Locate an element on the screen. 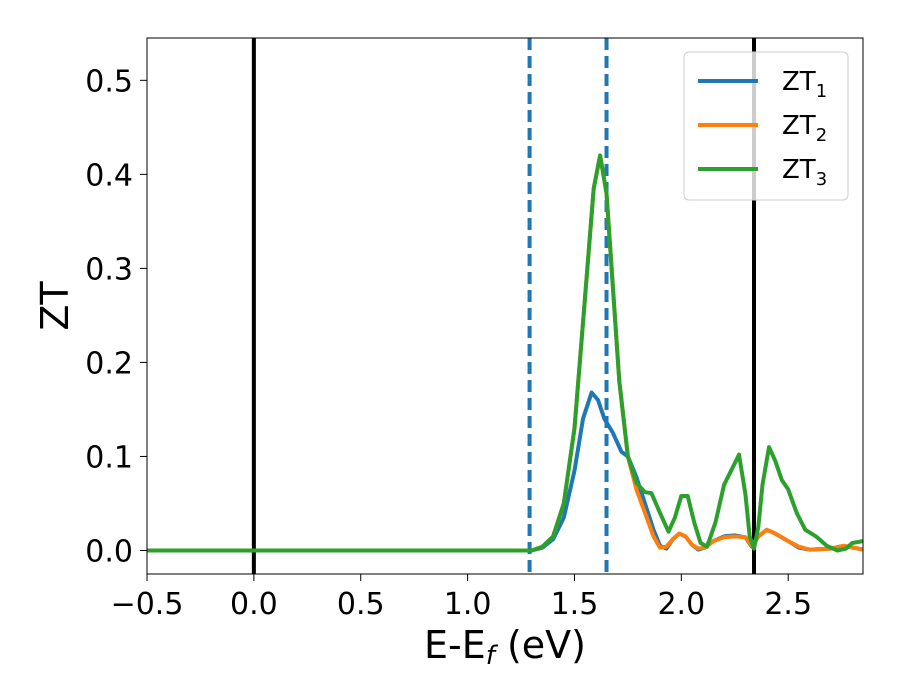 Image resolution: width=900 pixels, height=700 pixels. y-tick-label: 0.1 is located at coordinates (109, 457).